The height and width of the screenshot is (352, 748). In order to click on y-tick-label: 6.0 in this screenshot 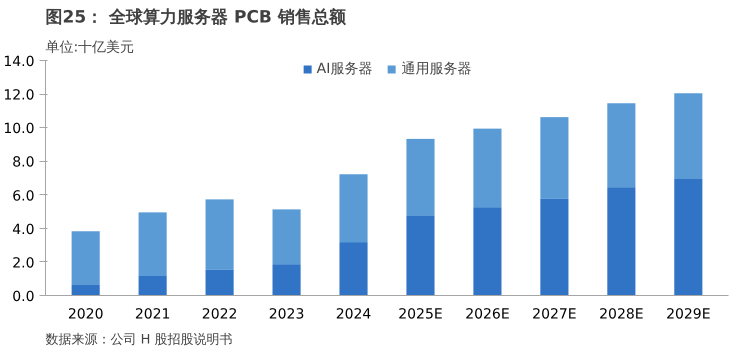, I will do `click(23, 196)`.